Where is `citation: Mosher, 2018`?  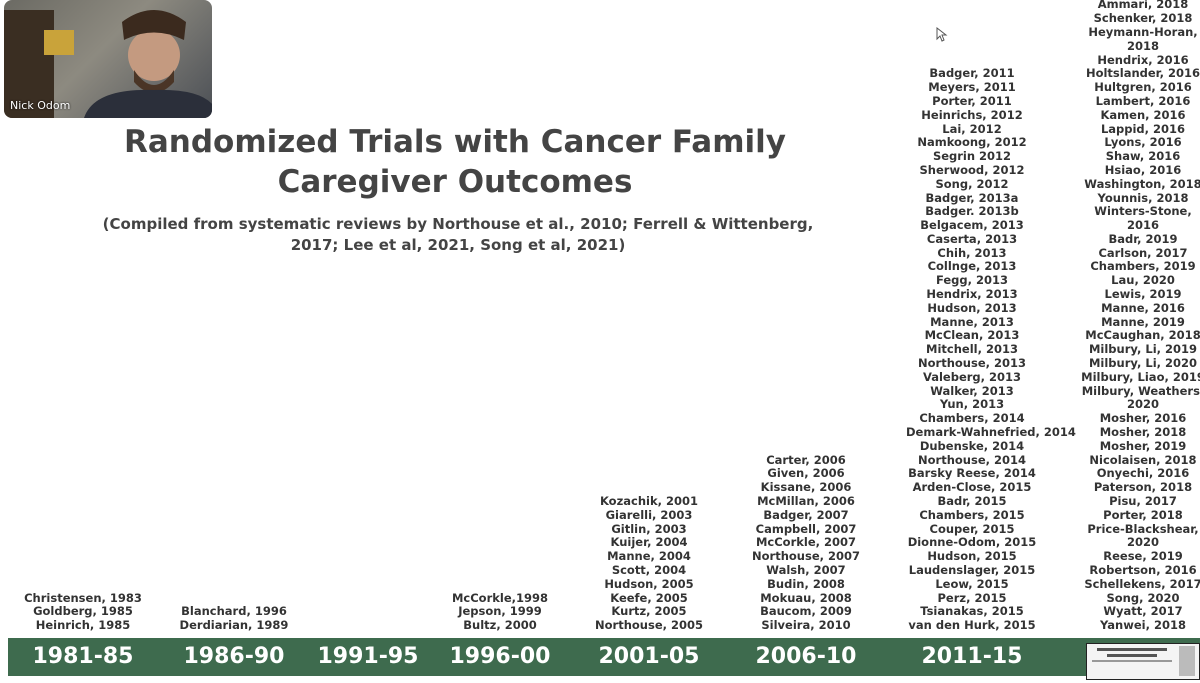
citation: Mosher, 2018 is located at coordinates (1143, 432).